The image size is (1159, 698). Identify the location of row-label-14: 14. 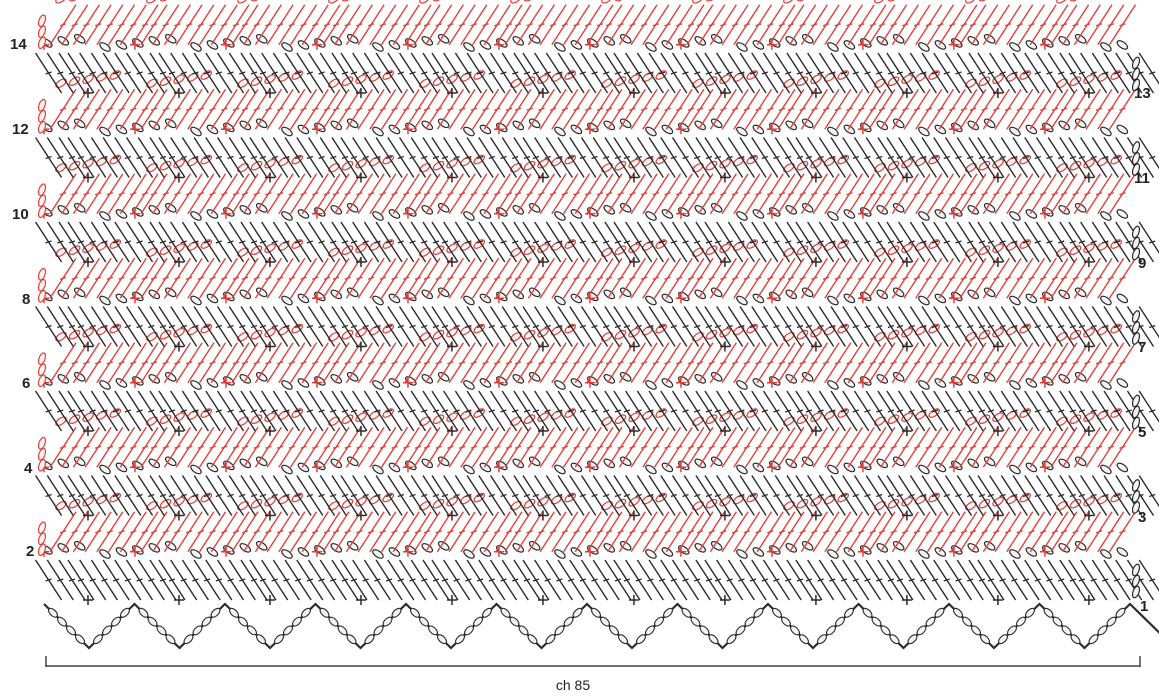
(18, 44).